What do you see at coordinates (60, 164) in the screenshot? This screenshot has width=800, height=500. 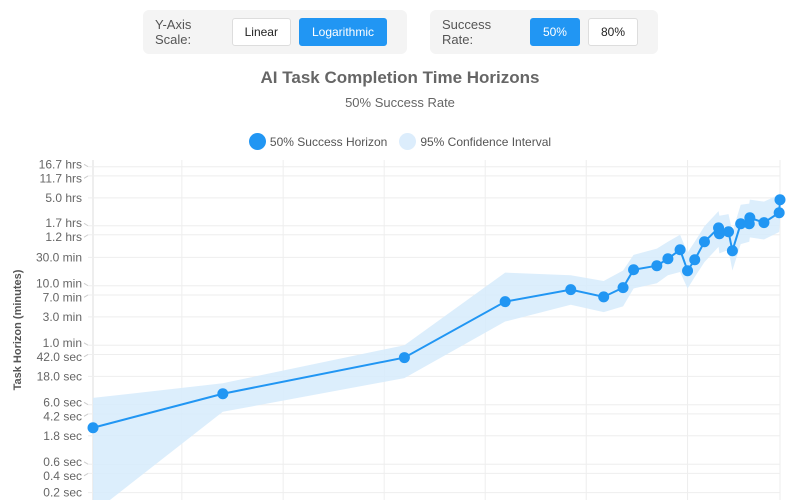 I see `y-tick-label: 16.7 hrs` at bounding box center [60, 164].